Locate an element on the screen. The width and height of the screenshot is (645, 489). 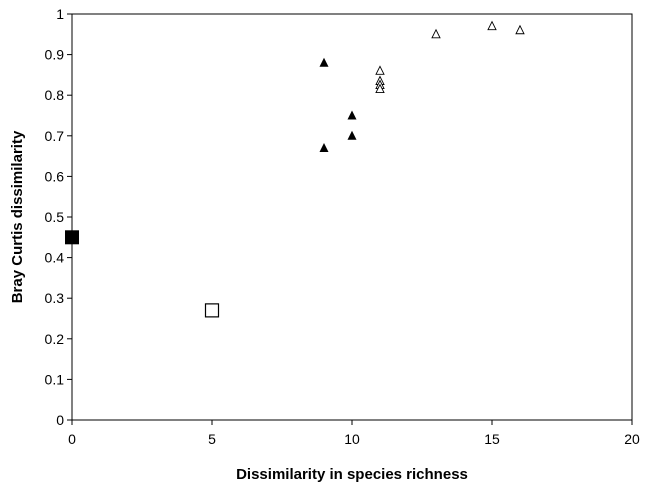
y-tick-label: 0.1 is located at coordinates (55, 379).